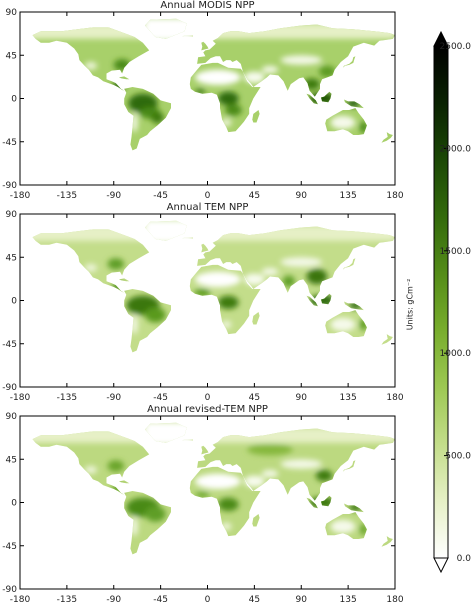  I want to click on colorbar-max-arrow, so click(441, 38).